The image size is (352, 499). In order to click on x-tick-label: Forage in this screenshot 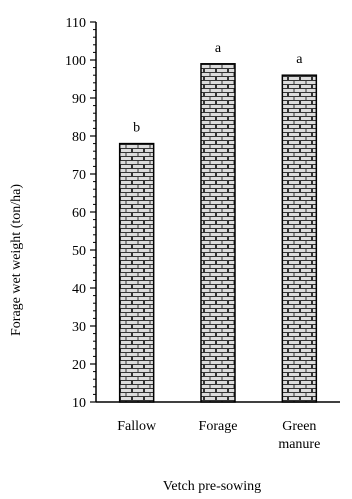, I will do `click(218, 426)`.